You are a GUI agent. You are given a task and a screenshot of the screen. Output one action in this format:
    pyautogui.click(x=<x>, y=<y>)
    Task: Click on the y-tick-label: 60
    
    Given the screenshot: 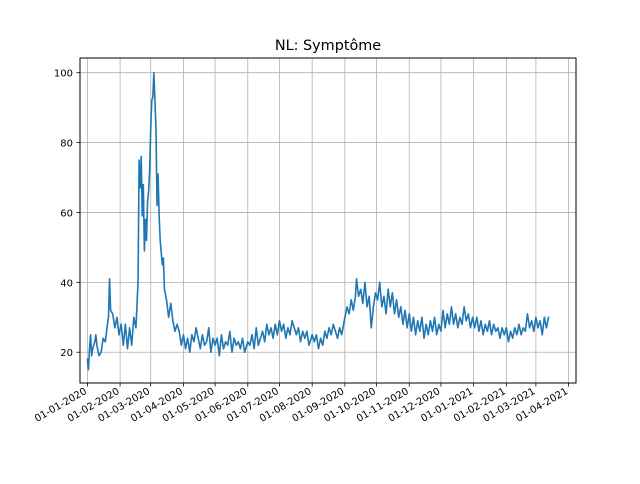 What is the action you would take?
    pyautogui.click(x=66, y=213)
    